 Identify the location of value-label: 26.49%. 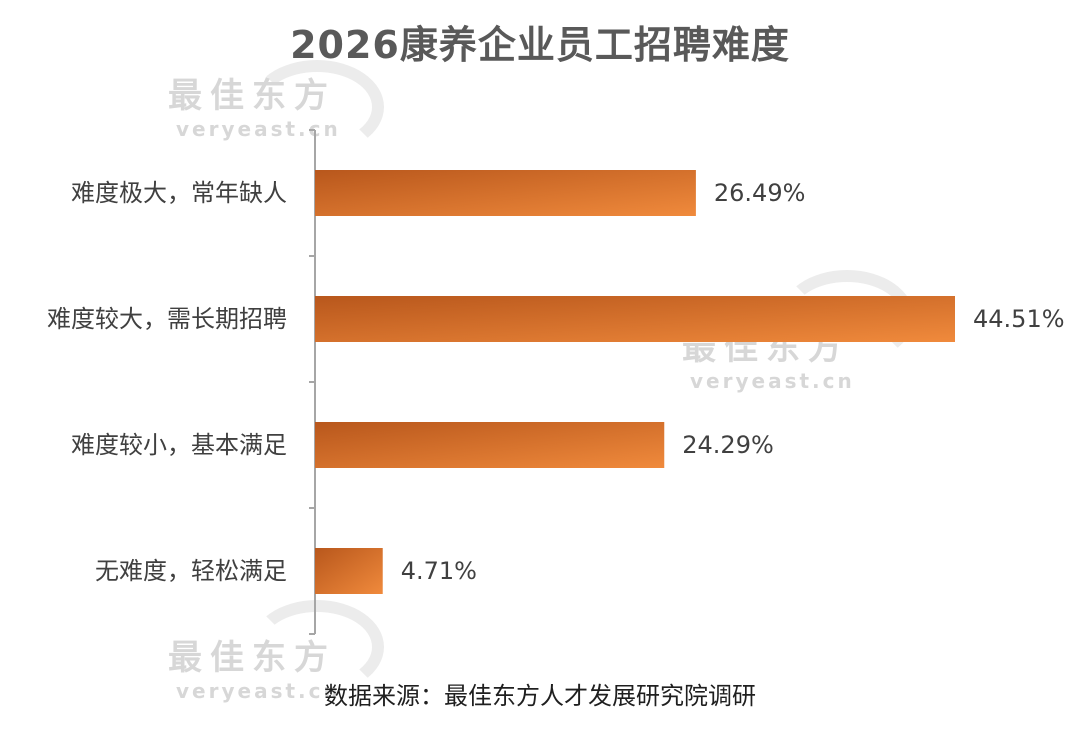
(760, 193).